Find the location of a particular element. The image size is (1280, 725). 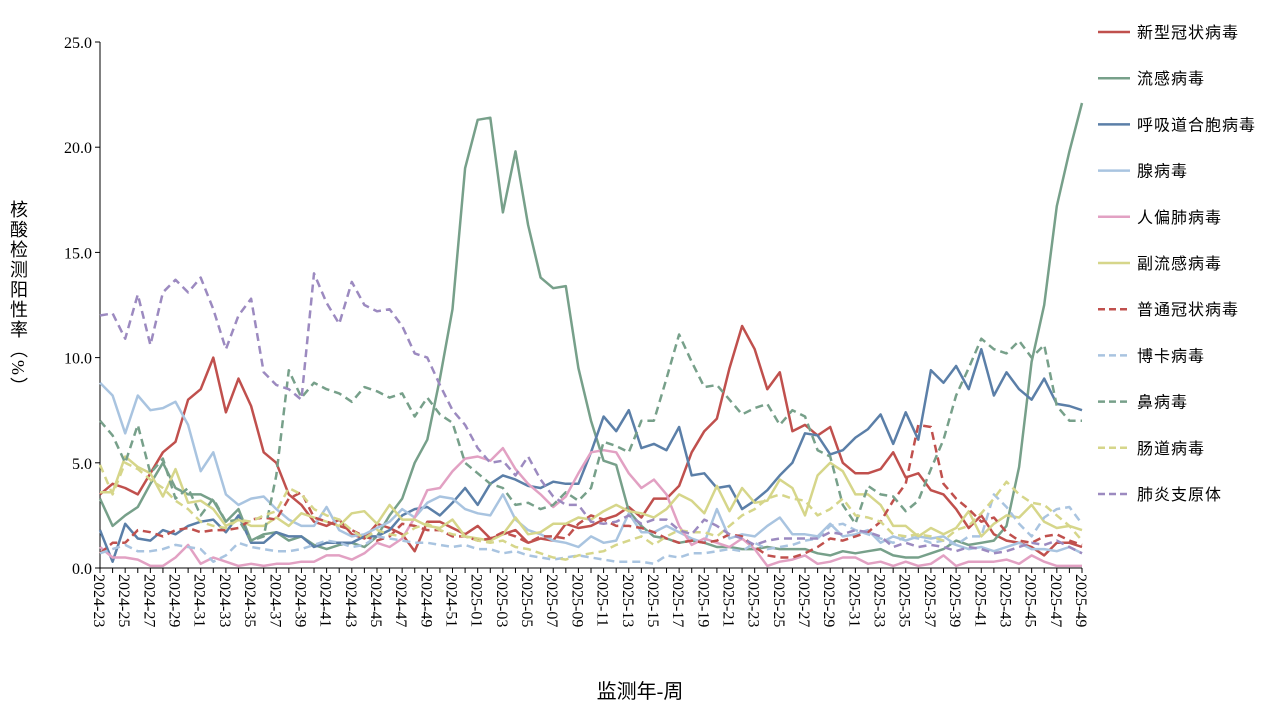

x-tick-label: 2025-01 is located at coordinates (476, 600).